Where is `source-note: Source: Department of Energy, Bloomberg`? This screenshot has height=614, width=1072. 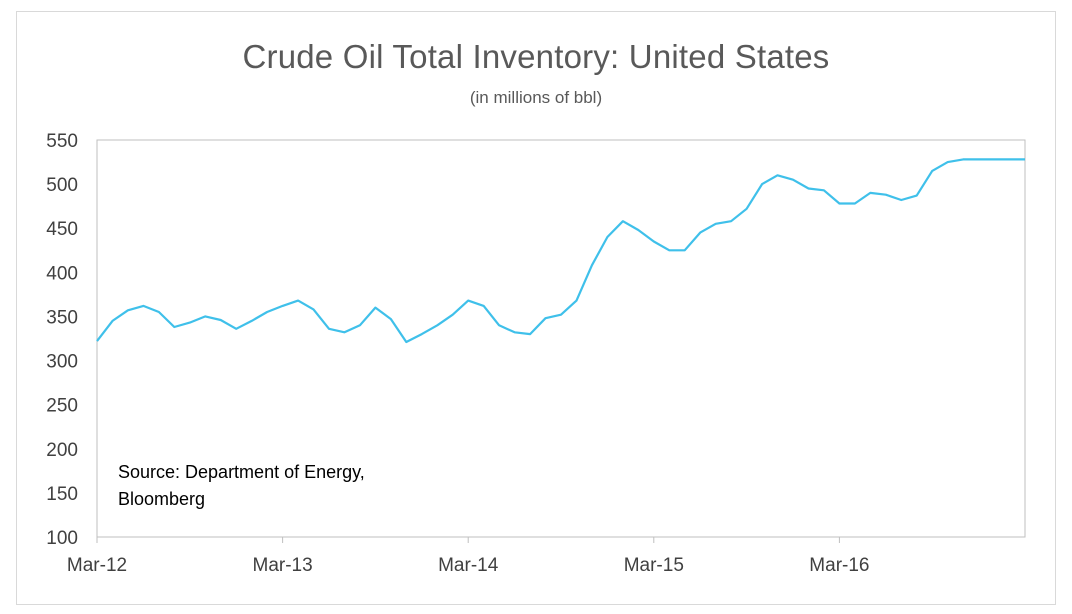
source-note: Source: Department of Energy, Bloomberg is located at coordinates (278, 486).